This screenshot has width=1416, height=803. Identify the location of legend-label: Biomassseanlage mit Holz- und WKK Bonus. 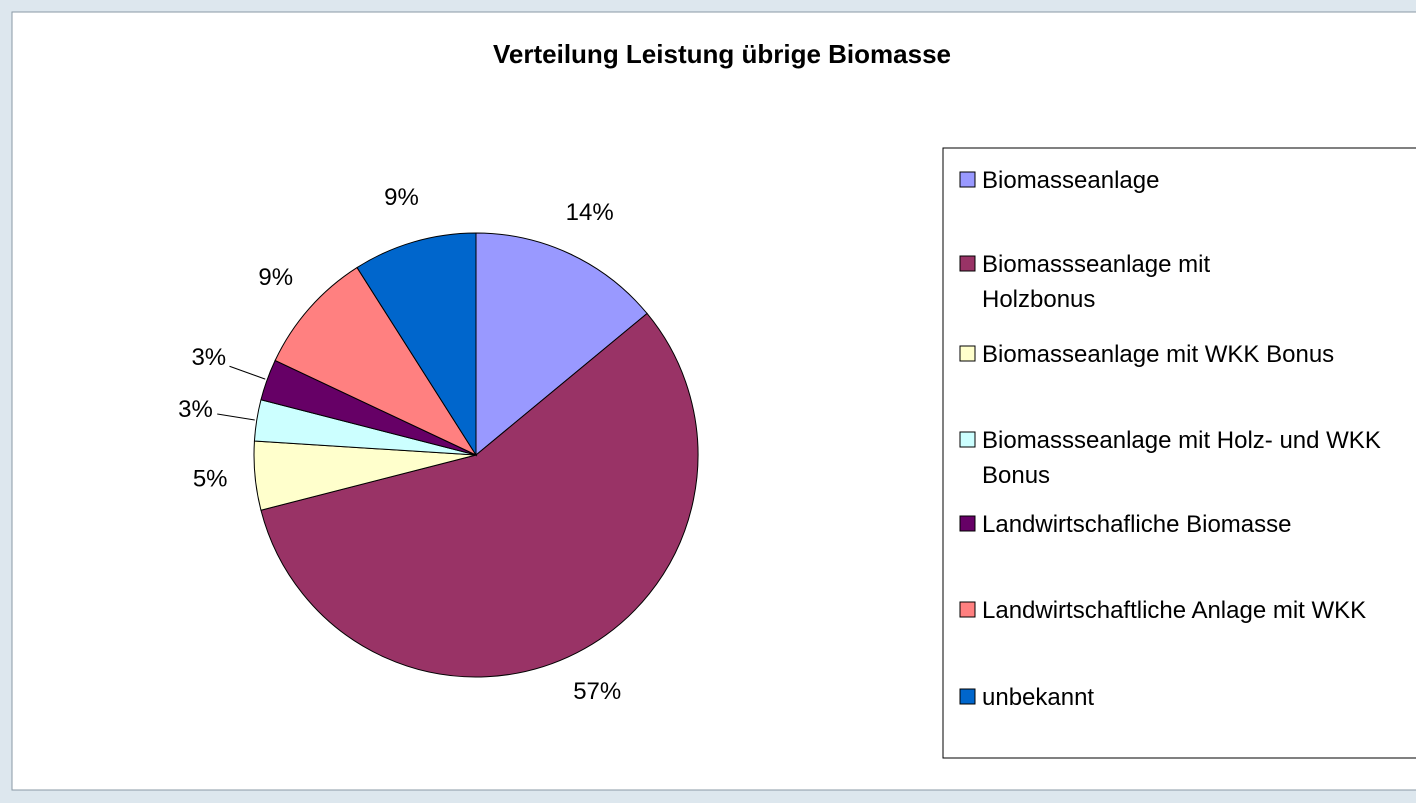
(1181, 458).